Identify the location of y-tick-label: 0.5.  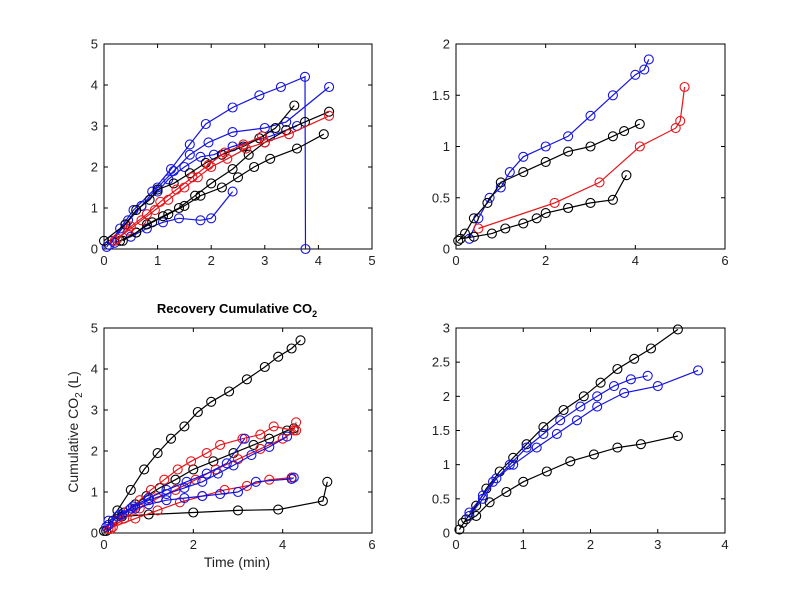
(441, 197).